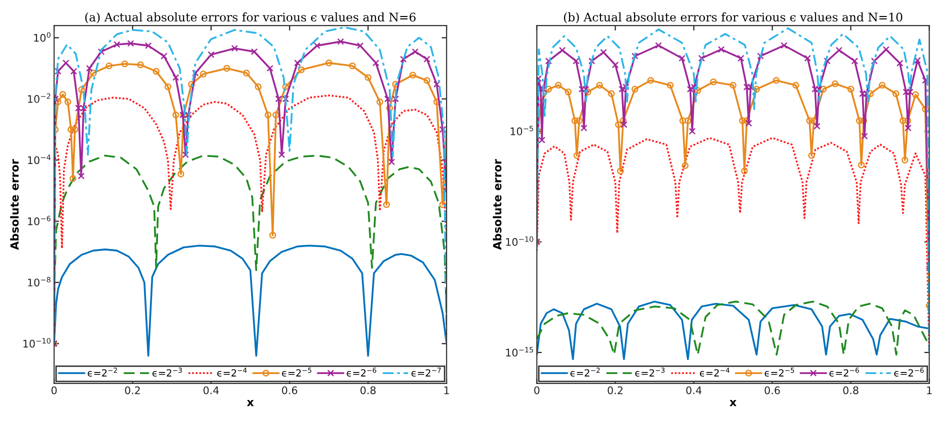 This screenshot has width=933, height=426. What do you see at coordinates (520, 352) in the screenshot?
I see `y-tick-label: 10$^{−15}$` at bounding box center [520, 352].